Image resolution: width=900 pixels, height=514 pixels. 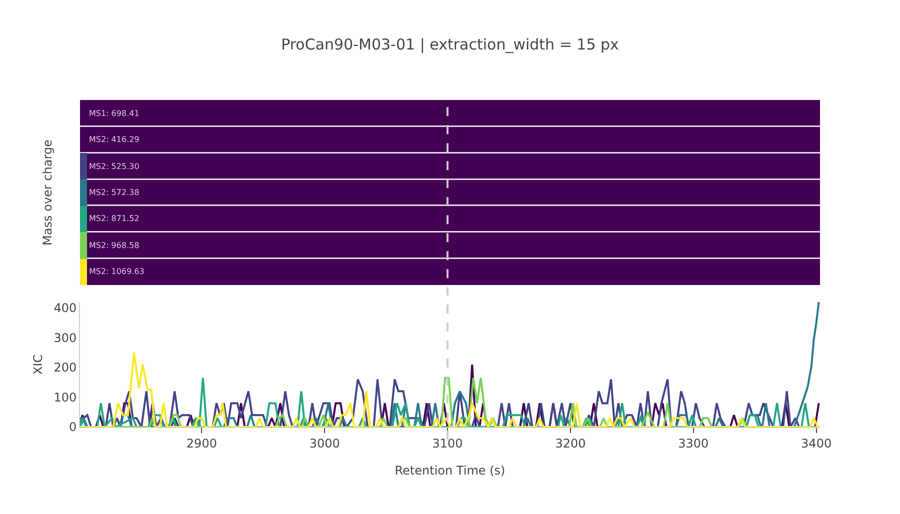 What do you see at coordinates (114, 245) in the screenshot?
I see `text: MS2: 968.58` at bounding box center [114, 245].